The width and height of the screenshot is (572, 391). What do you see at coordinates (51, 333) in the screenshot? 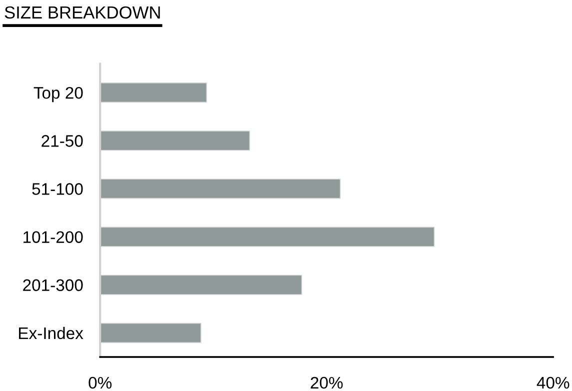
I see `y-tick-label: Ex-Index` at bounding box center [51, 333].